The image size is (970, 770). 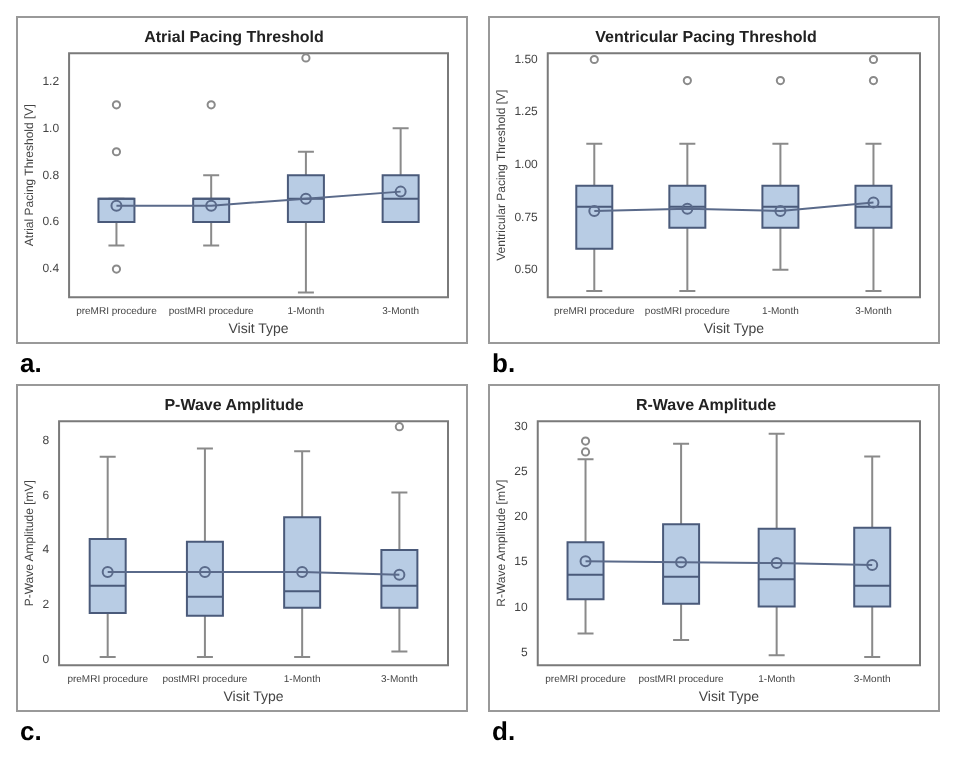 I want to click on chart-title: Atrial Pacing Threshold, so click(x=234, y=37).